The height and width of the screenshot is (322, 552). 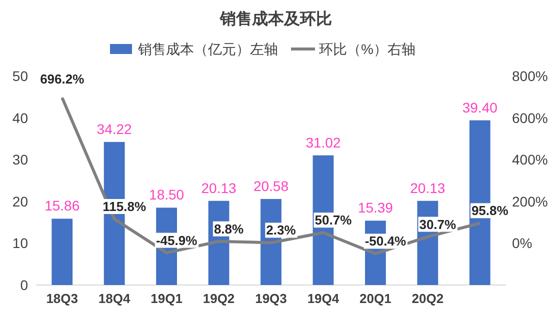 What do you see at coordinates (271, 186) in the screenshot?
I see `data-label: 20.58` at bounding box center [271, 186].